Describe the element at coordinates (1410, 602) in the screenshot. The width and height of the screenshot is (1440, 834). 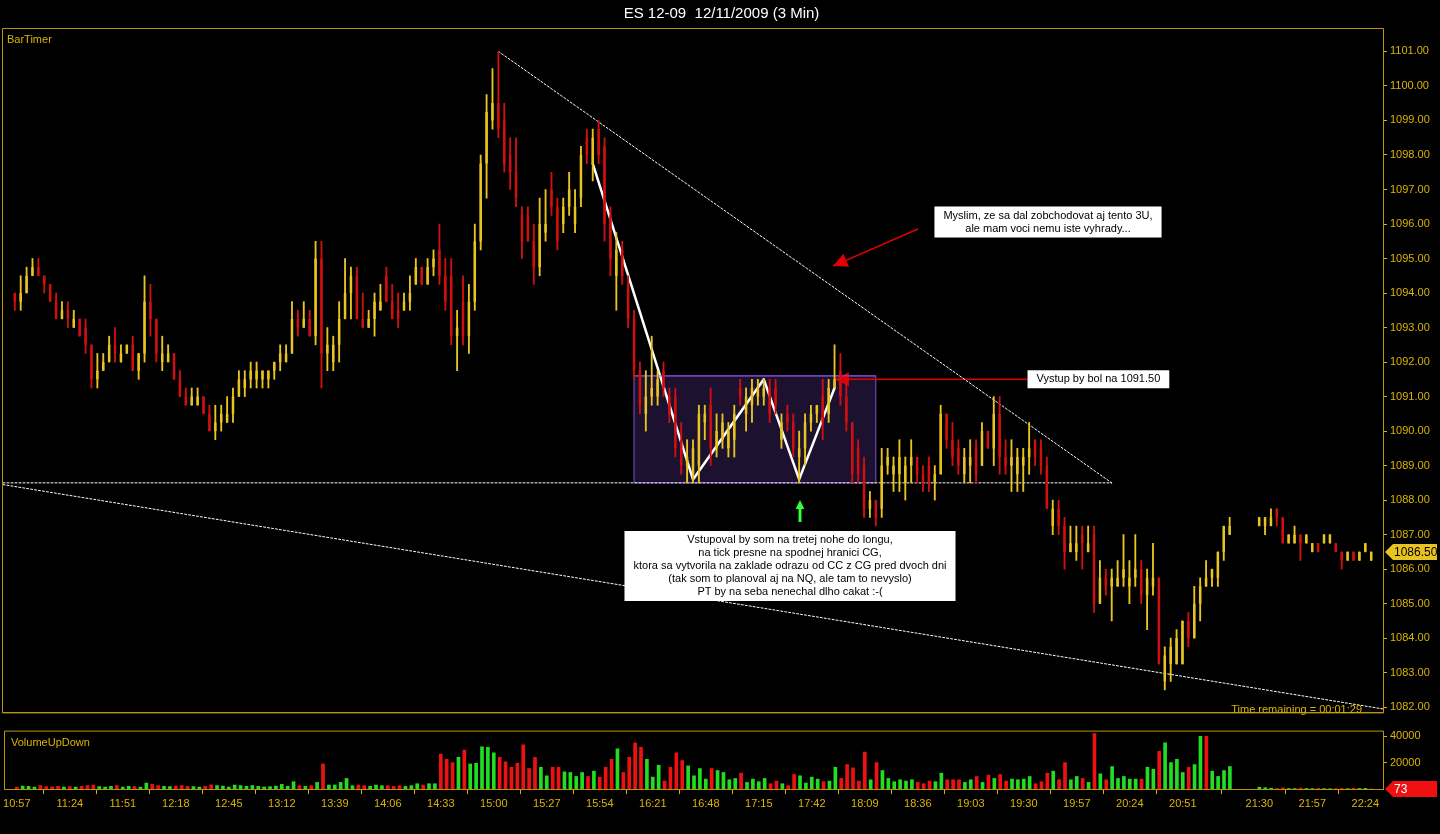
I see `y-tick-label: 1085.00` at that location.